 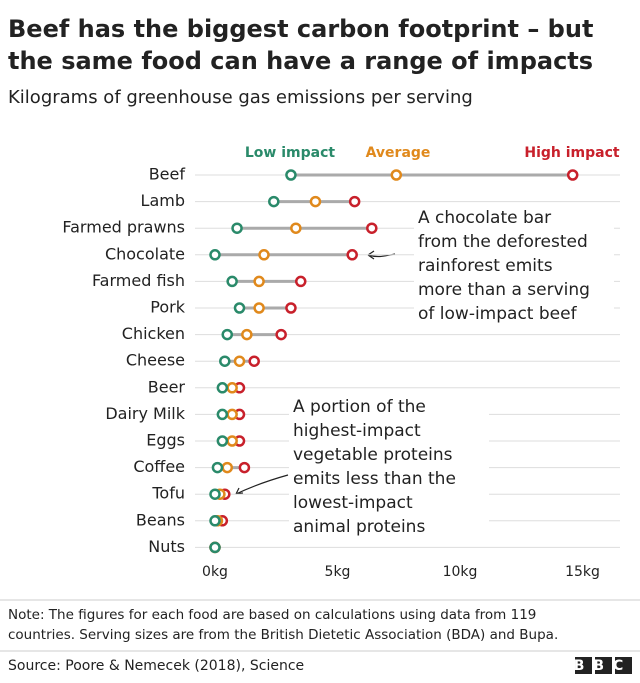 What do you see at coordinates (156, 666) in the screenshot?
I see `source: Source: Poore & Nemecek (2018), Science` at bounding box center [156, 666].